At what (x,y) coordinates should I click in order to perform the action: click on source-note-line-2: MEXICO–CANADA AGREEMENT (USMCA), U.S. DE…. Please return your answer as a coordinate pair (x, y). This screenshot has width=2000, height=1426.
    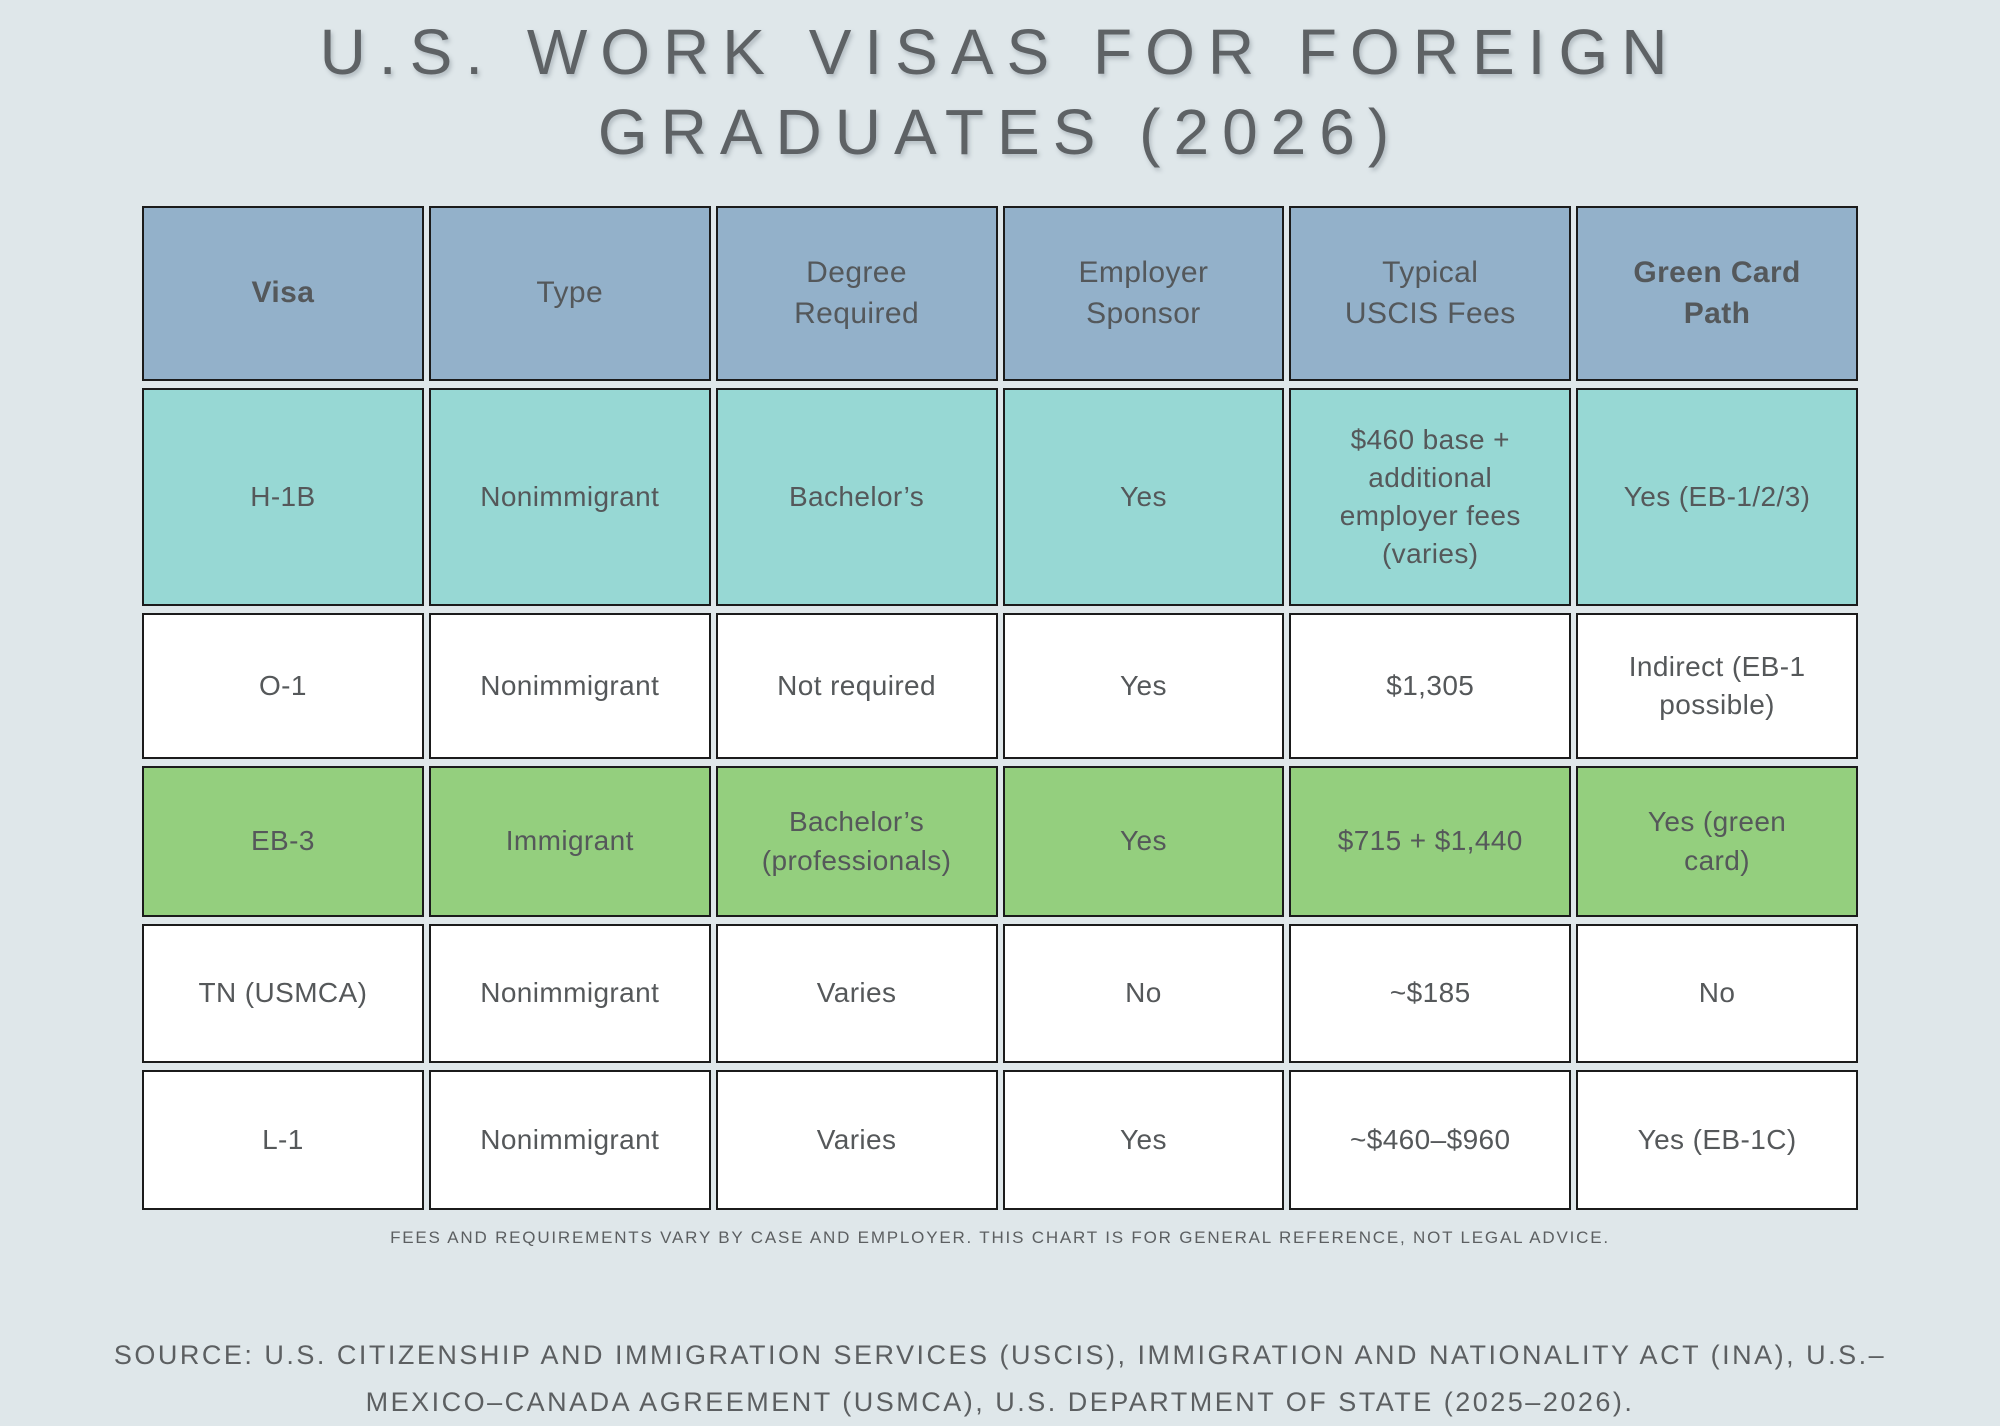
    Looking at the image, I should click on (1000, 1402).